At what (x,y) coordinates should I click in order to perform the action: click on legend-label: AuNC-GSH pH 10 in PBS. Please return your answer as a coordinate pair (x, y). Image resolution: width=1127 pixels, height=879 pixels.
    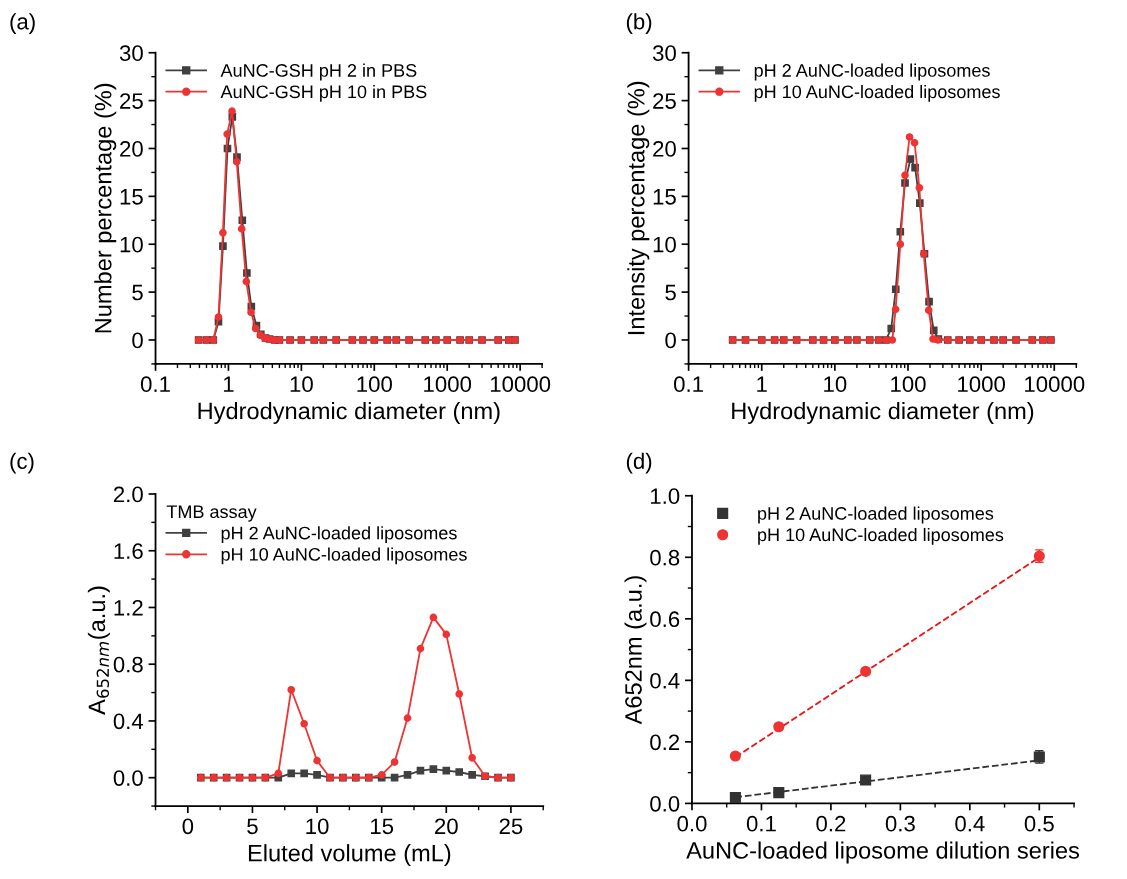
    Looking at the image, I should click on (323, 93).